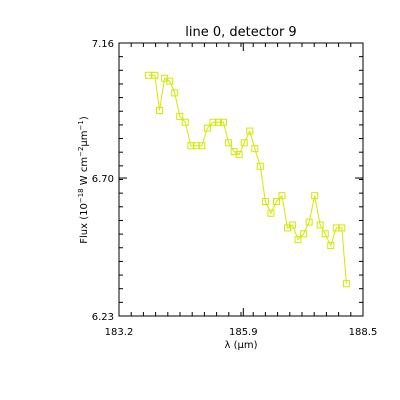 Image resolution: width=400 pixels, height=400 pixels. What do you see at coordinates (363, 332) in the screenshot?
I see `x-tick-label: 188.5` at bounding box center [363, 332].